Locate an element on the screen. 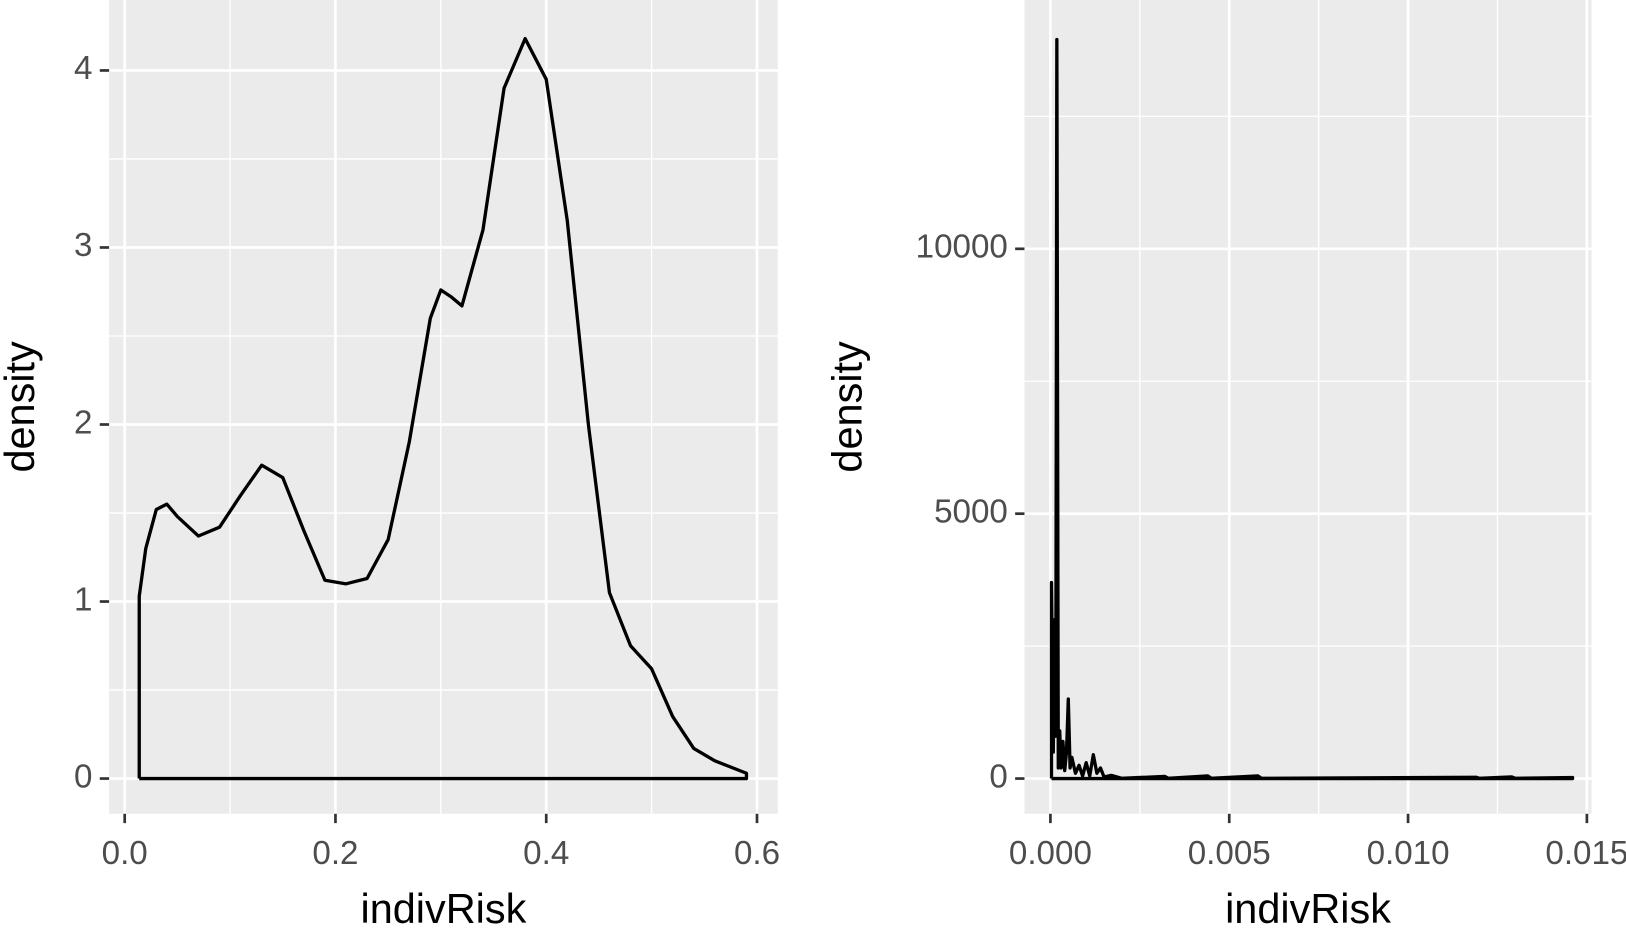 Image resolution: width=1626 pixels, height=933 pixels. x-tick-label: 0.005 is located at coordinates (1229, 853).